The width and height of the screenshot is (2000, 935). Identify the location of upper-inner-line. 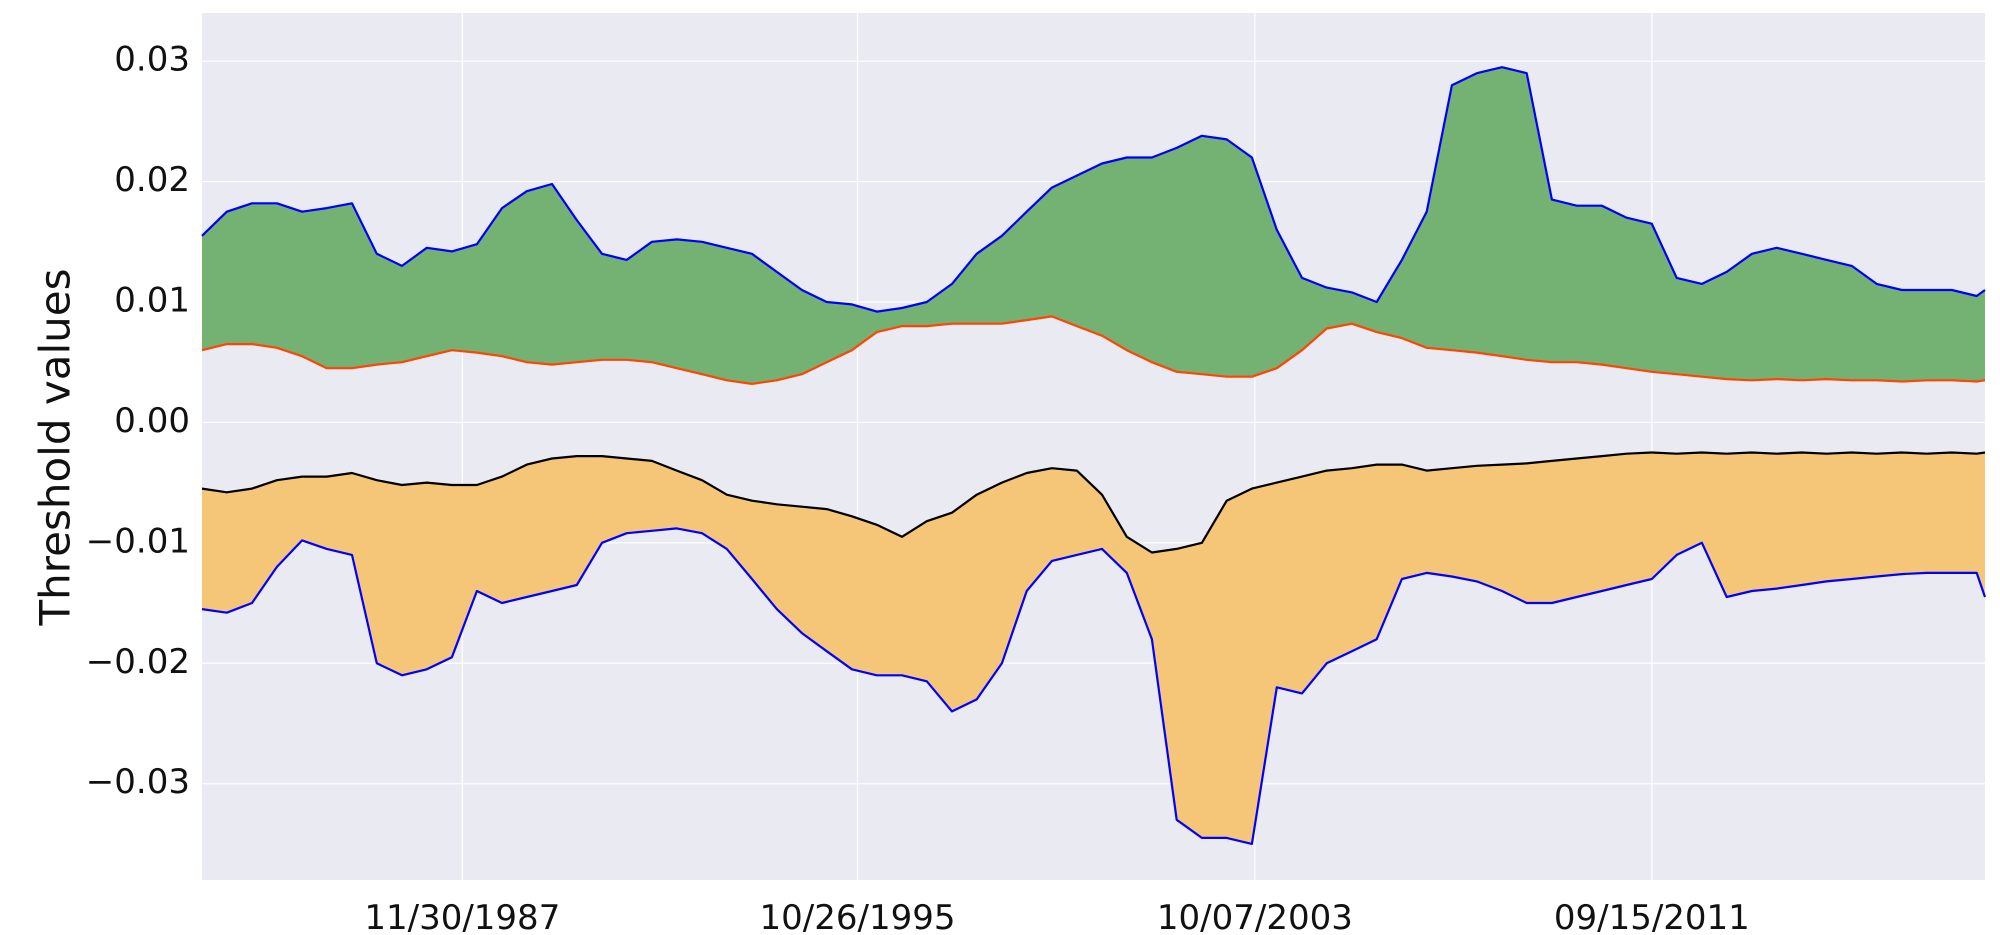
(1093, 350).